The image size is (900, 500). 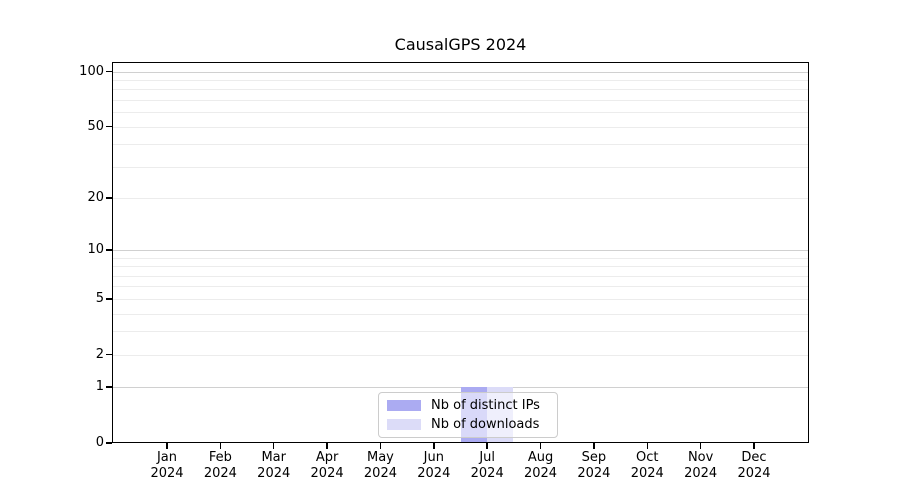 I want to click on x-axis-tick-label-oct: Oct 2024, so click(x=647, y=466).